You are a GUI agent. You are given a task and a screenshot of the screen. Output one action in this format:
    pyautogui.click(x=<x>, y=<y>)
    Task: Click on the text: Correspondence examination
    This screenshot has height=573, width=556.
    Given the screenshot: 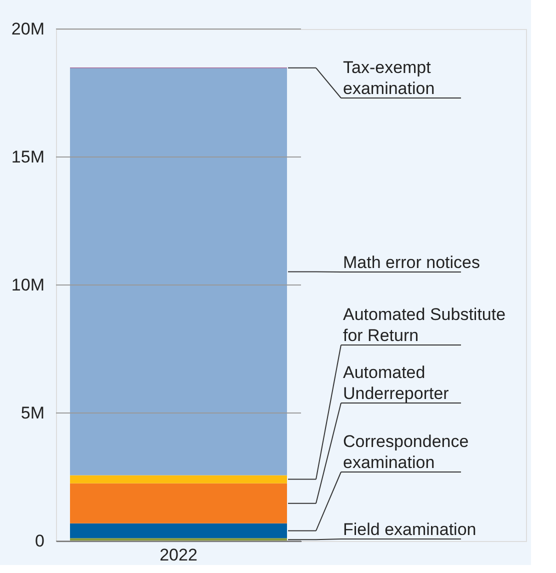 What is the action you would take?
    pyautogui.click(x=406, y=452)
    